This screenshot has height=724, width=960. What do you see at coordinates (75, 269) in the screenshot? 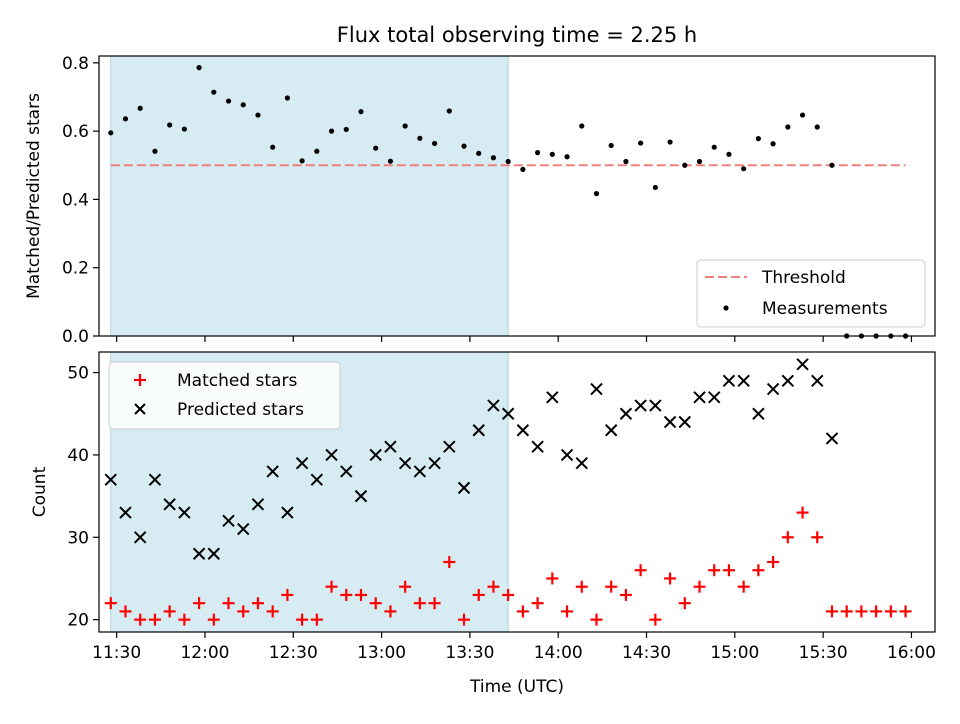
I see `ratio-y-tick-label: 0.2` at bounding box center [75, 269].